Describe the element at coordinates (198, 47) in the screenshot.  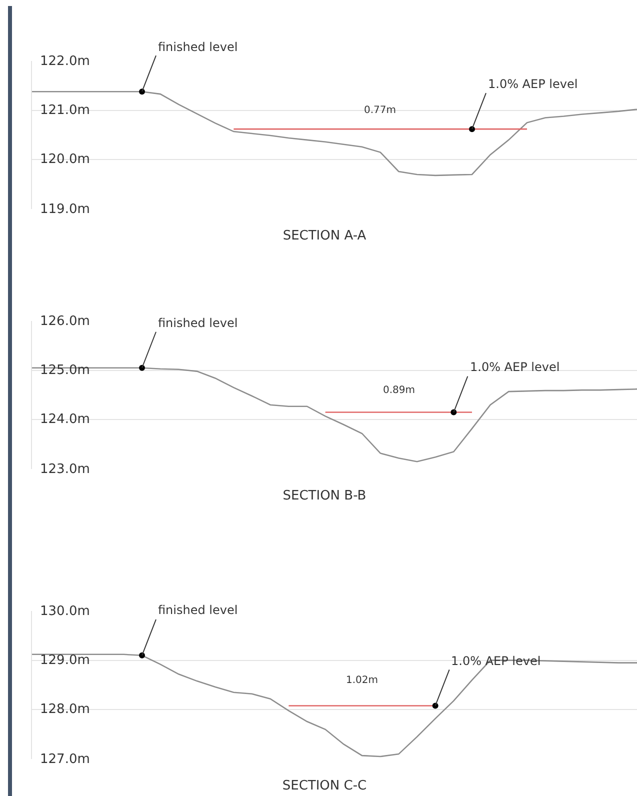
I see `text: finished level` at that location.